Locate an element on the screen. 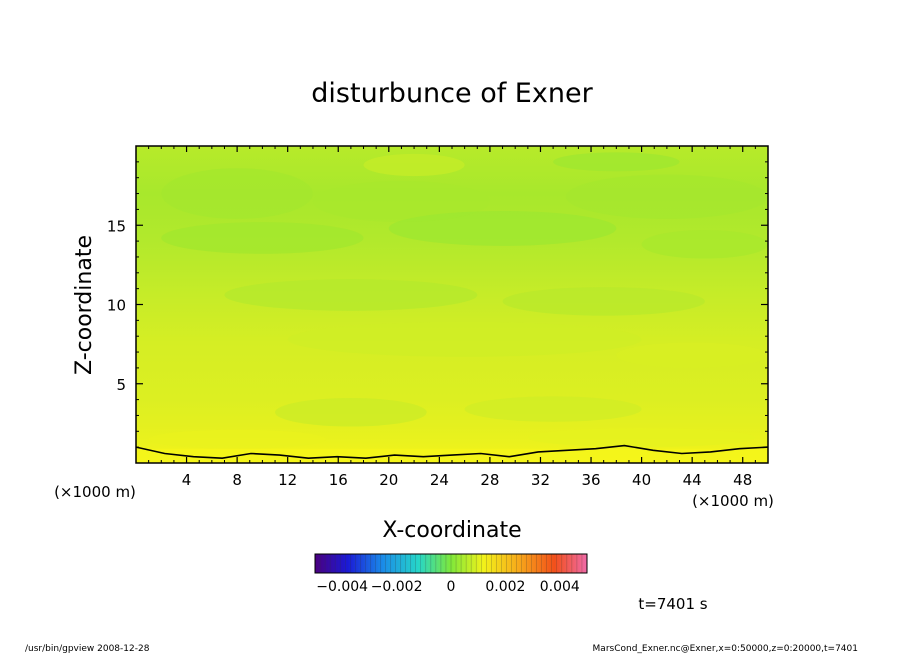  y-tick-label: 15 is located at coordinates (116, 226).